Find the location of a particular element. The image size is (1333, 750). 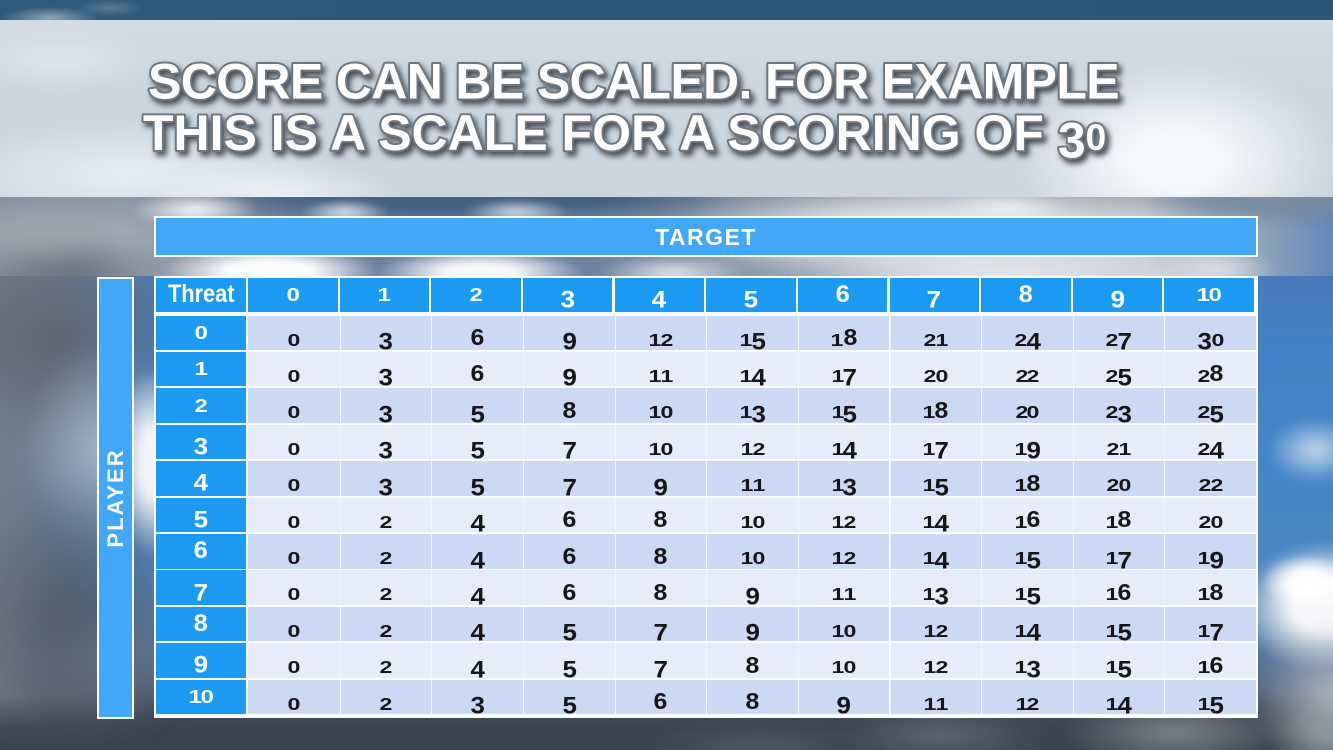

svg-text:SCORE CAN BE SCALED. FOR EXAMP: SCORE CAN BE SCALED. FOR EXAMPLE is located at coordinates (633, 82).